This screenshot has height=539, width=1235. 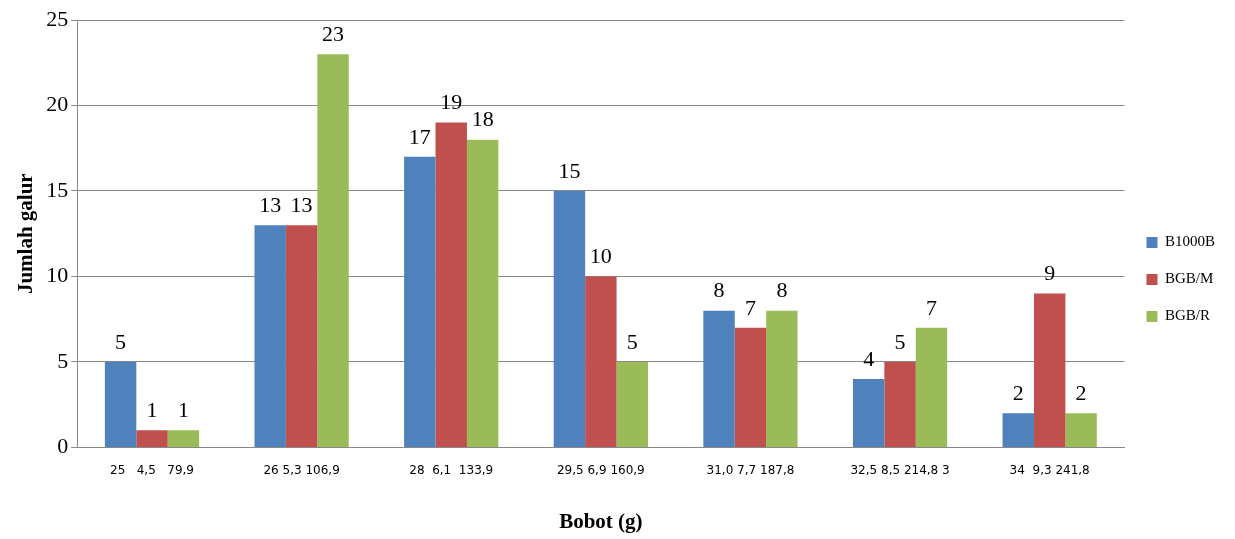 What do you see at coordinates (419, 136) in the screenshot?
I see `data-label: 17` at bounding box center [419, 136].